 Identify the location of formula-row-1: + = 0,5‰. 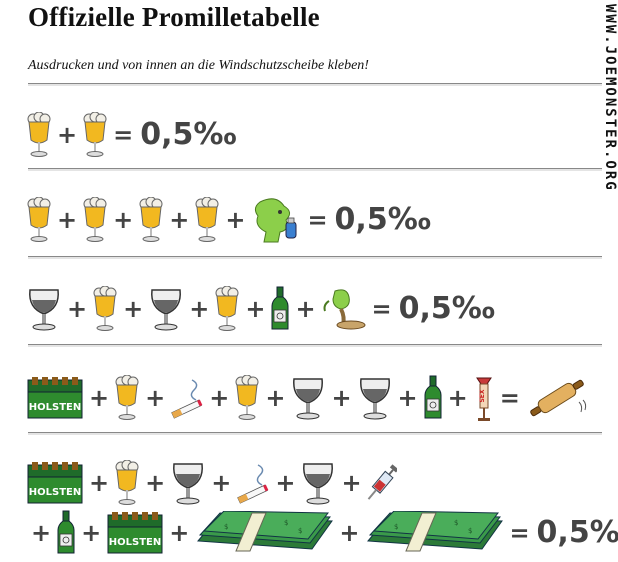
(131, 135).